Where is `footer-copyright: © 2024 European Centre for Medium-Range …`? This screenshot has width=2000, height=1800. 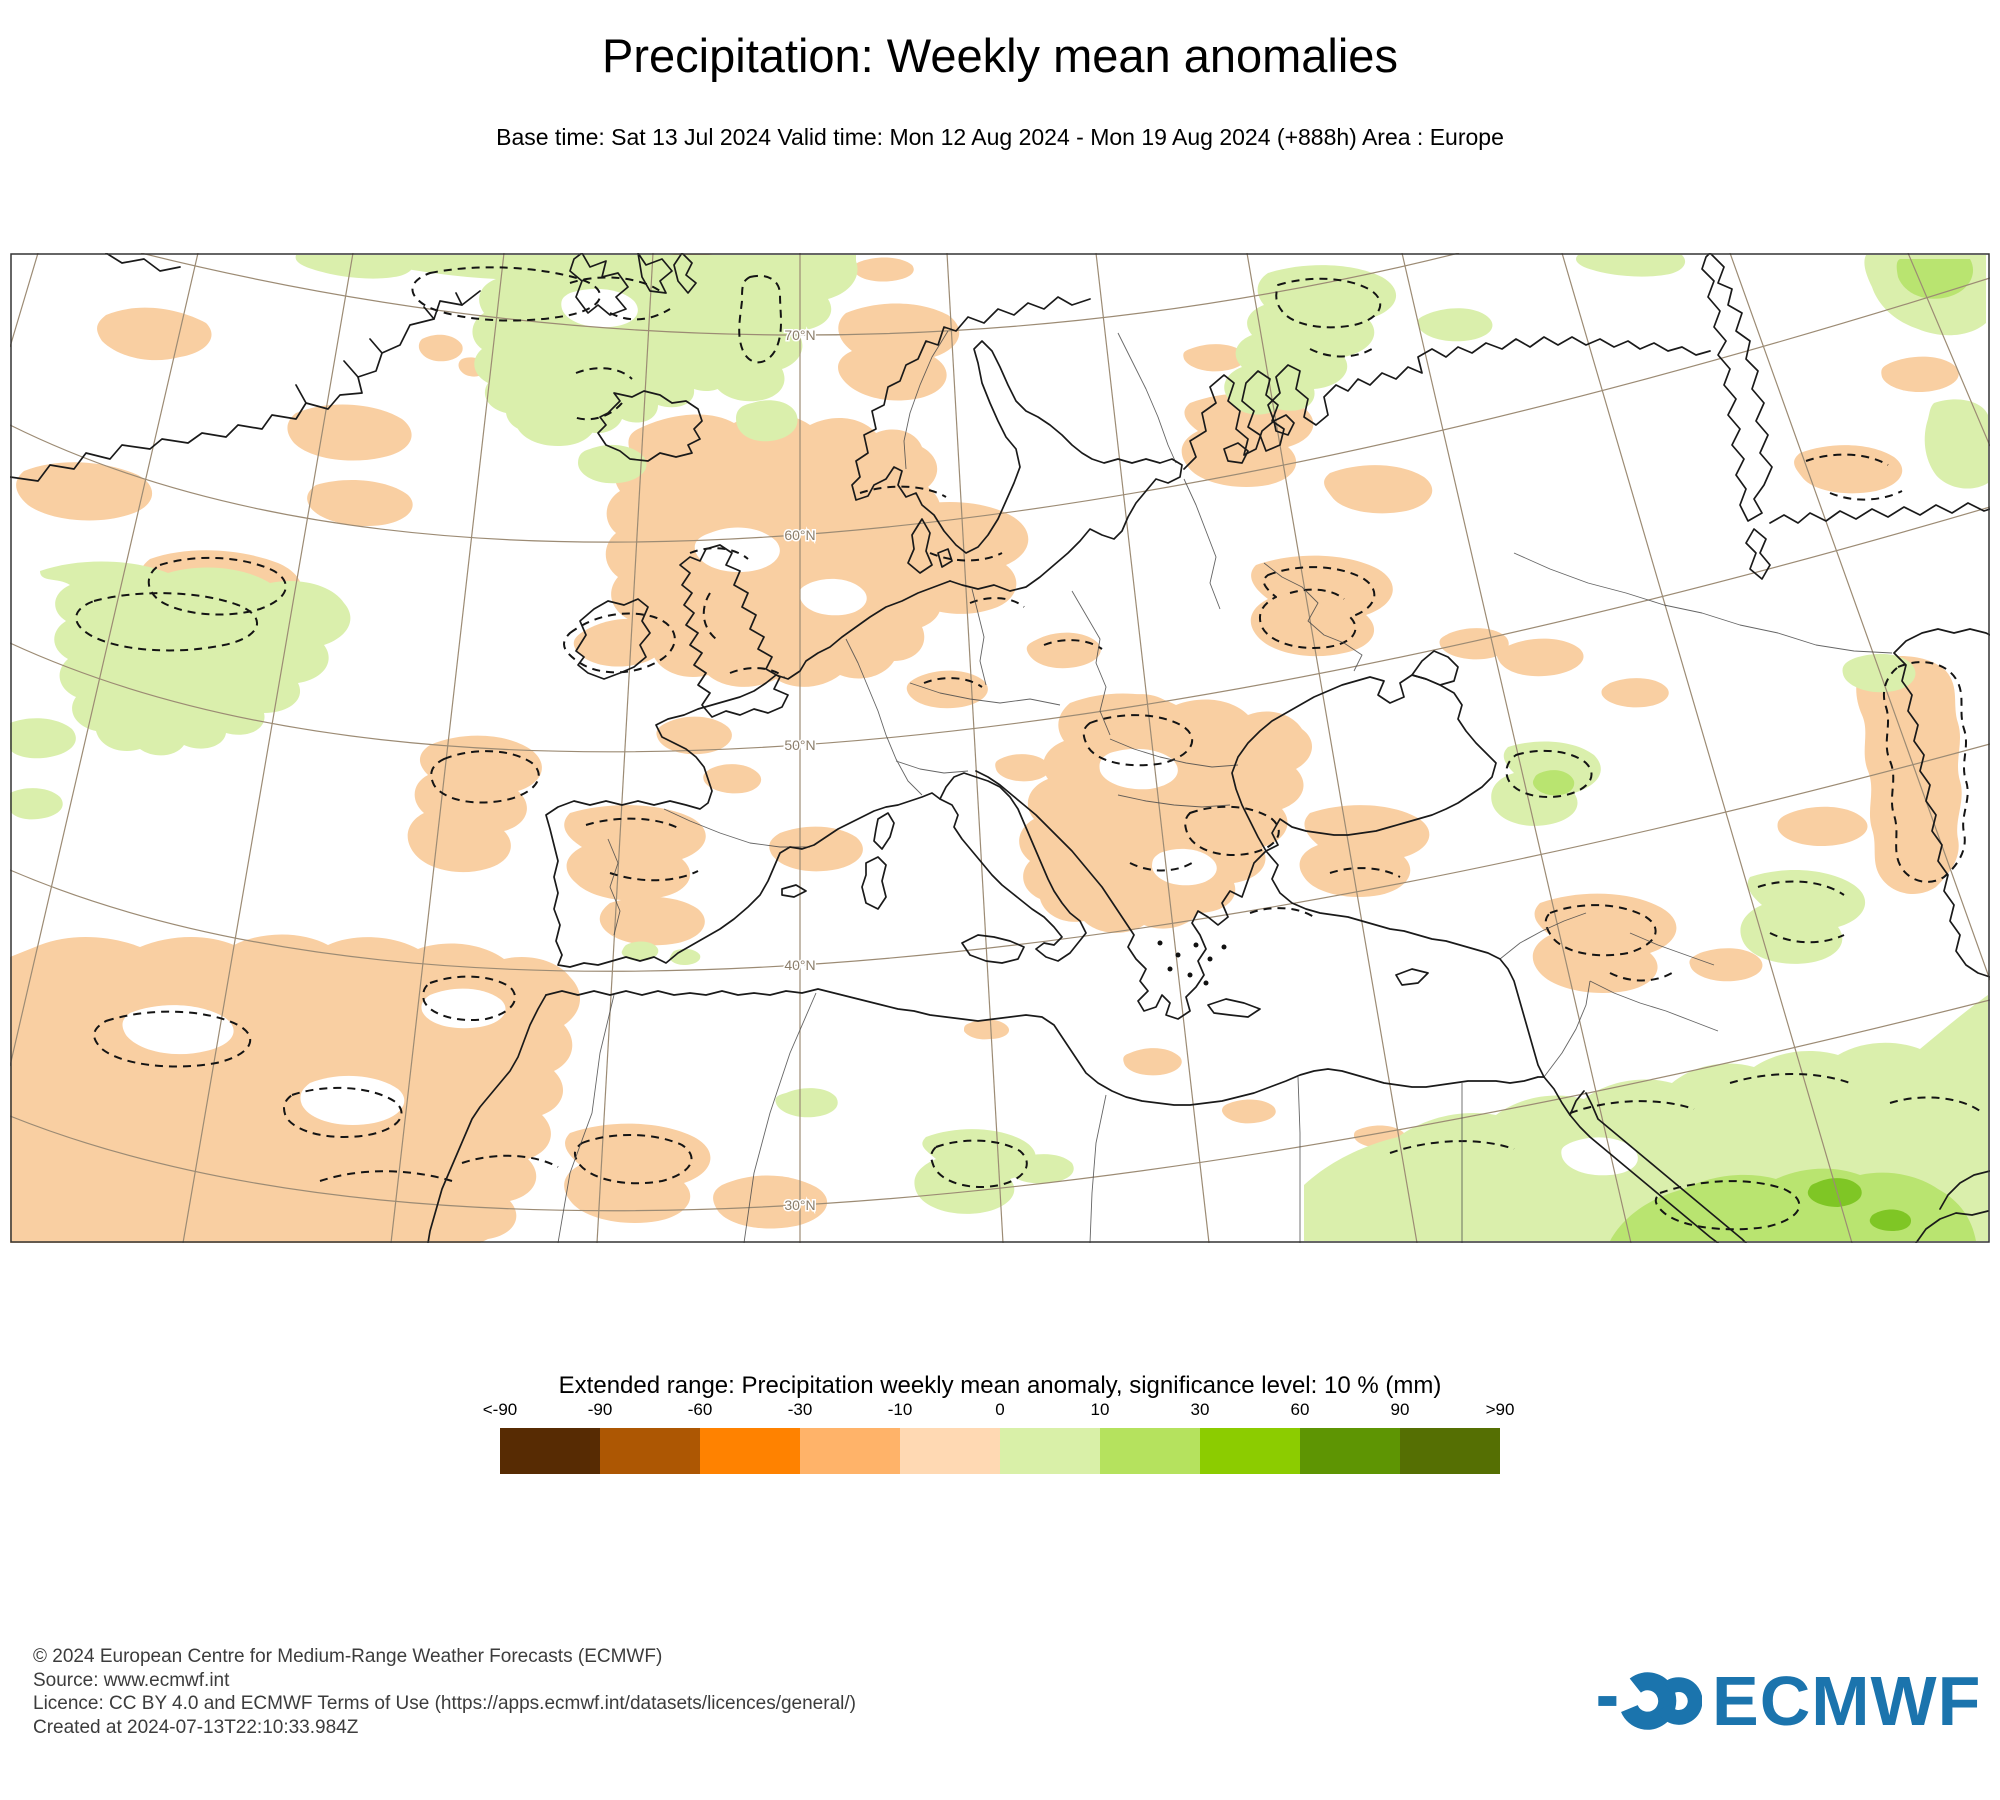 footer-copyright: © 2024 European Centre for Medium-Range … is located at coordinates (348, 1656).